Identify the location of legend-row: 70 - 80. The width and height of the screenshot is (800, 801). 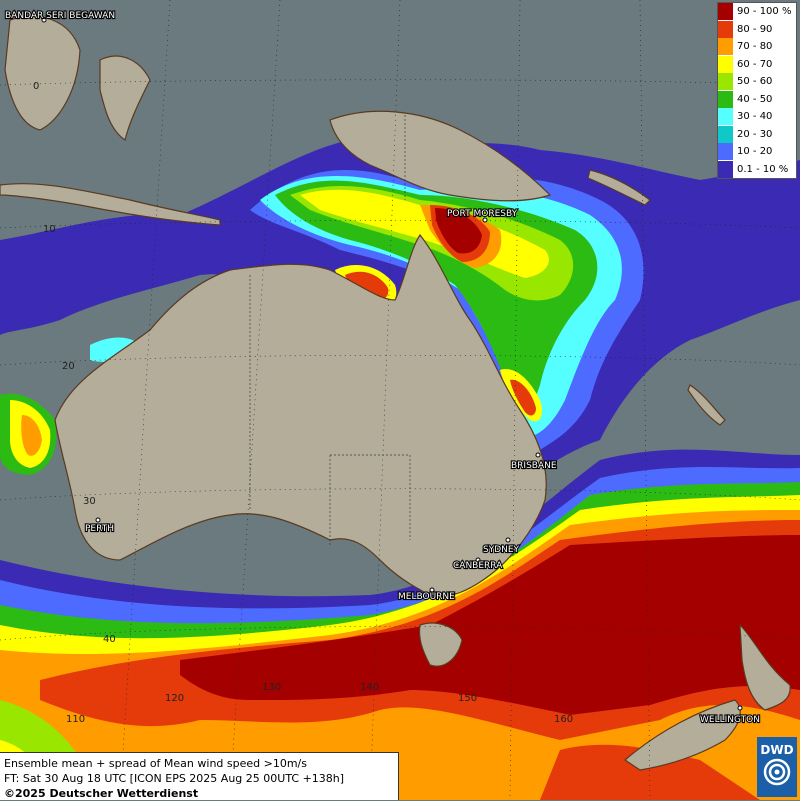
(757, 47).